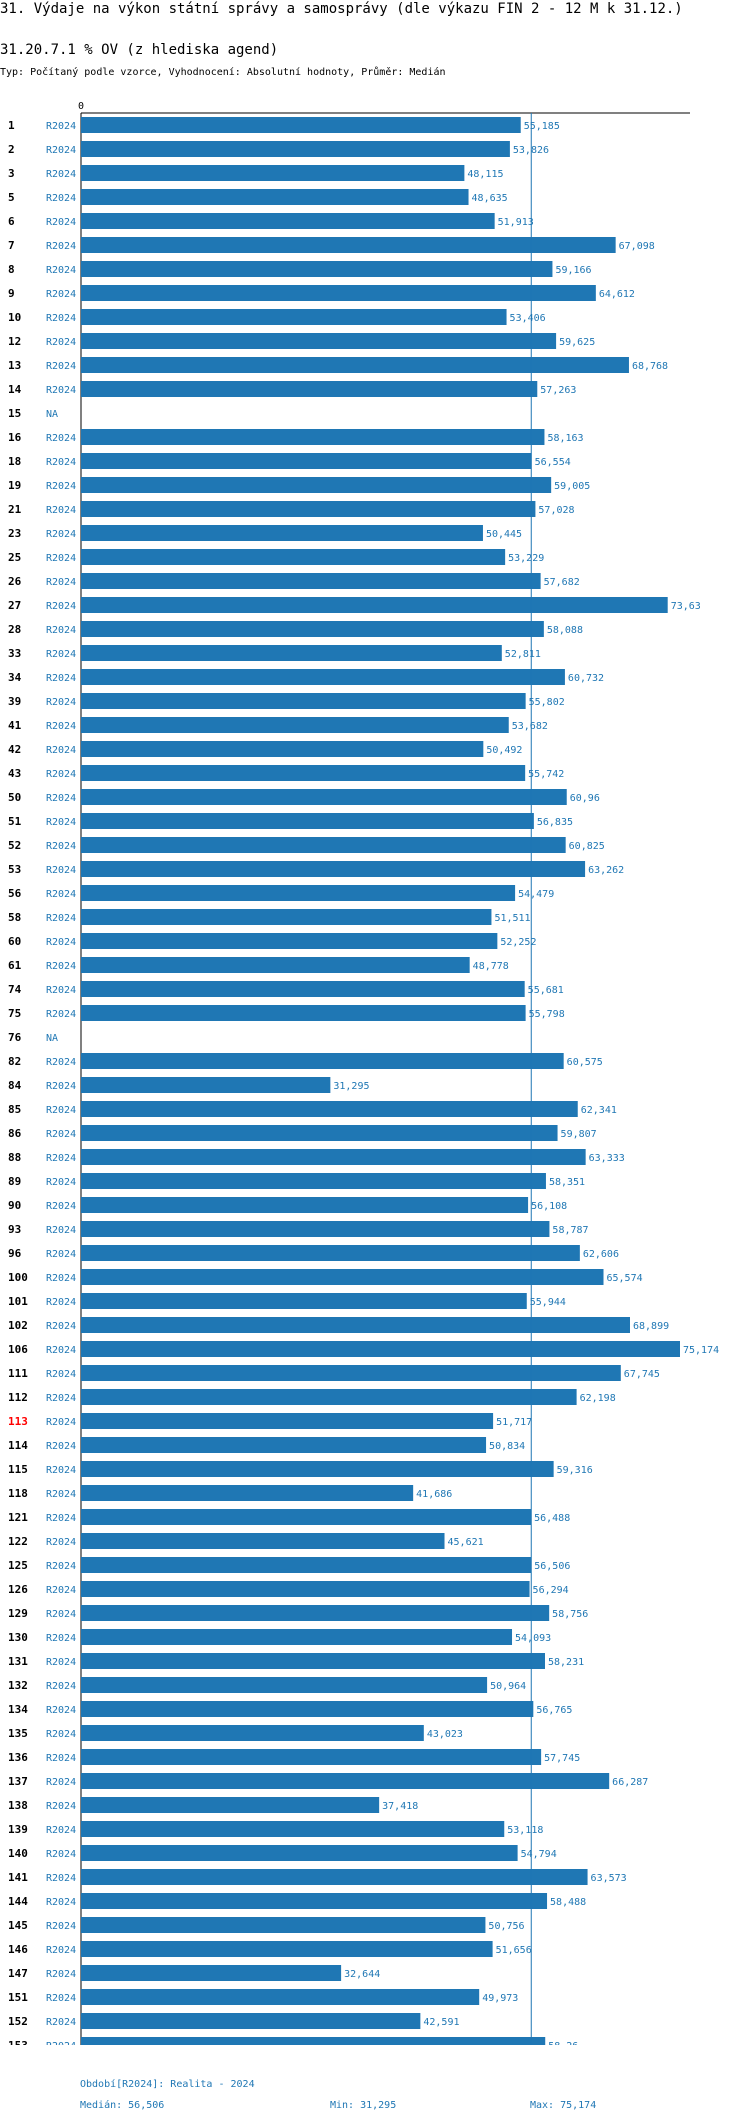 The width and height of the screenshot is (750, 2118). I want to click on row-id-label: 28, so click(14, 629).